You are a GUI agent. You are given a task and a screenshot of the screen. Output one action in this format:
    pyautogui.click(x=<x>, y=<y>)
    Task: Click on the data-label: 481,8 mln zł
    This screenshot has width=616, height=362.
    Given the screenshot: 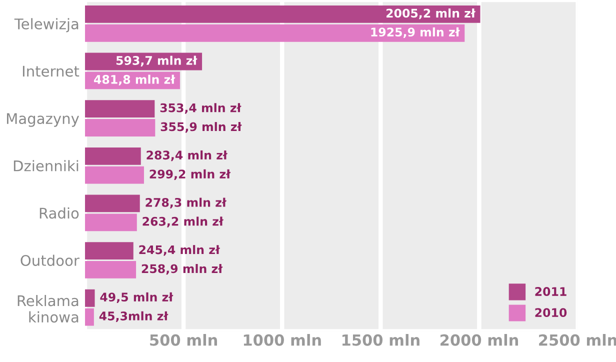 What is the action you would take?
    pyautogui.click(x=135, y=80)
    